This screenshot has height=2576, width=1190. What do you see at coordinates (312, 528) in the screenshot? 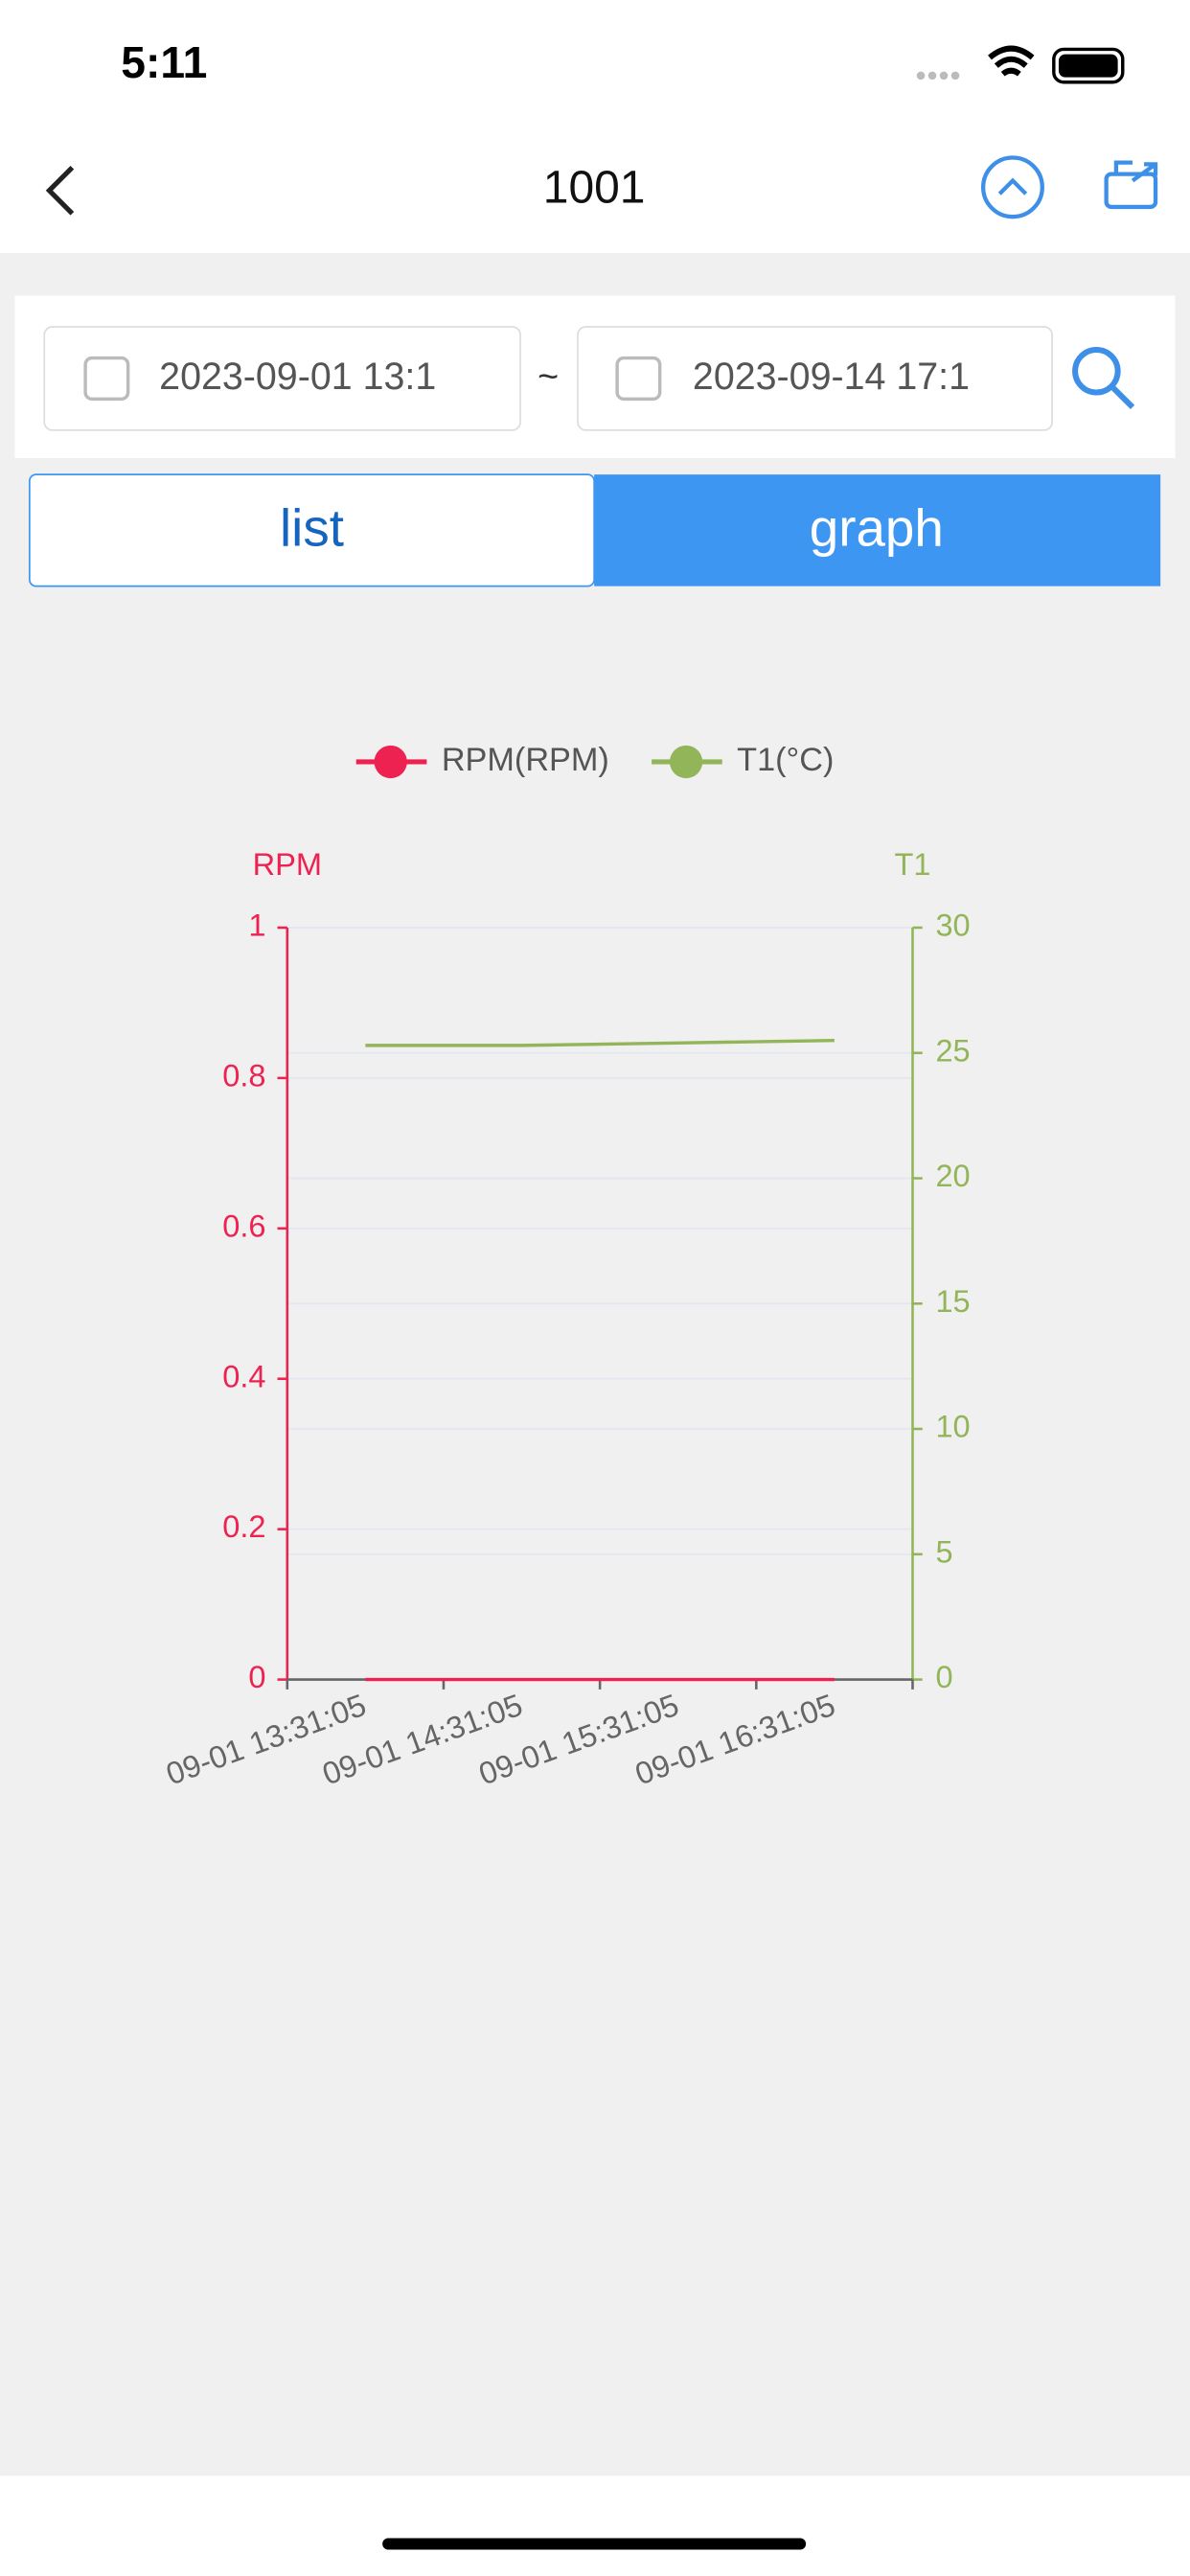
I see `tab-label: list` at bounding box center [312, 528].